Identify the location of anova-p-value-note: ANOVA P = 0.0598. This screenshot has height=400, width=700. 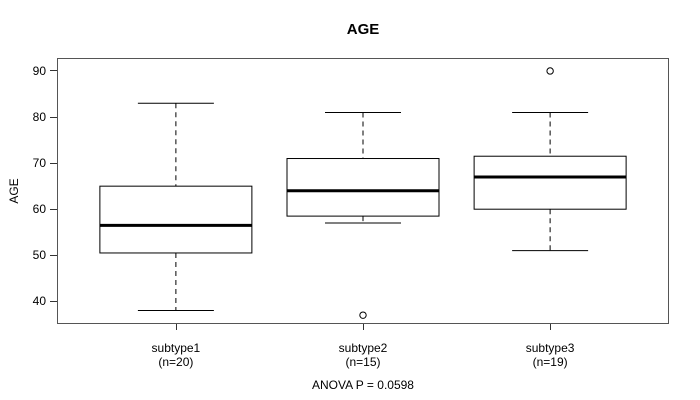
(363, 385).